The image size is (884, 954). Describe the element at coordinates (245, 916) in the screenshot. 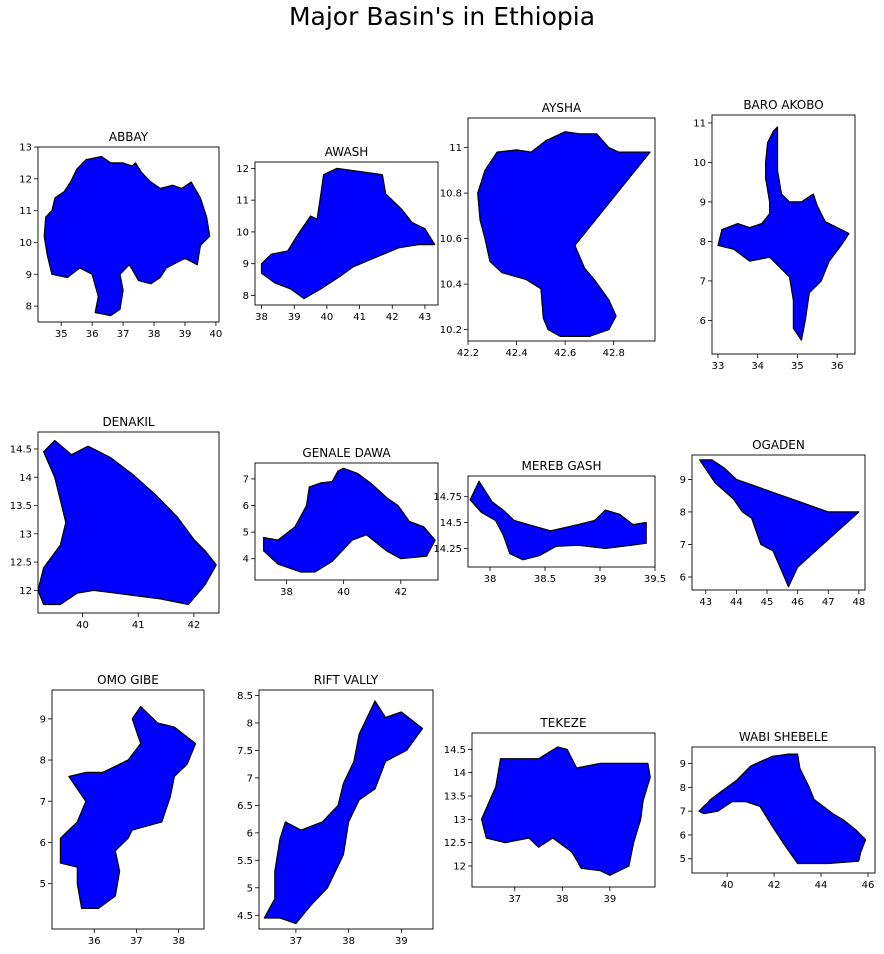

I see `y-tick-label: 4.5` at that location.